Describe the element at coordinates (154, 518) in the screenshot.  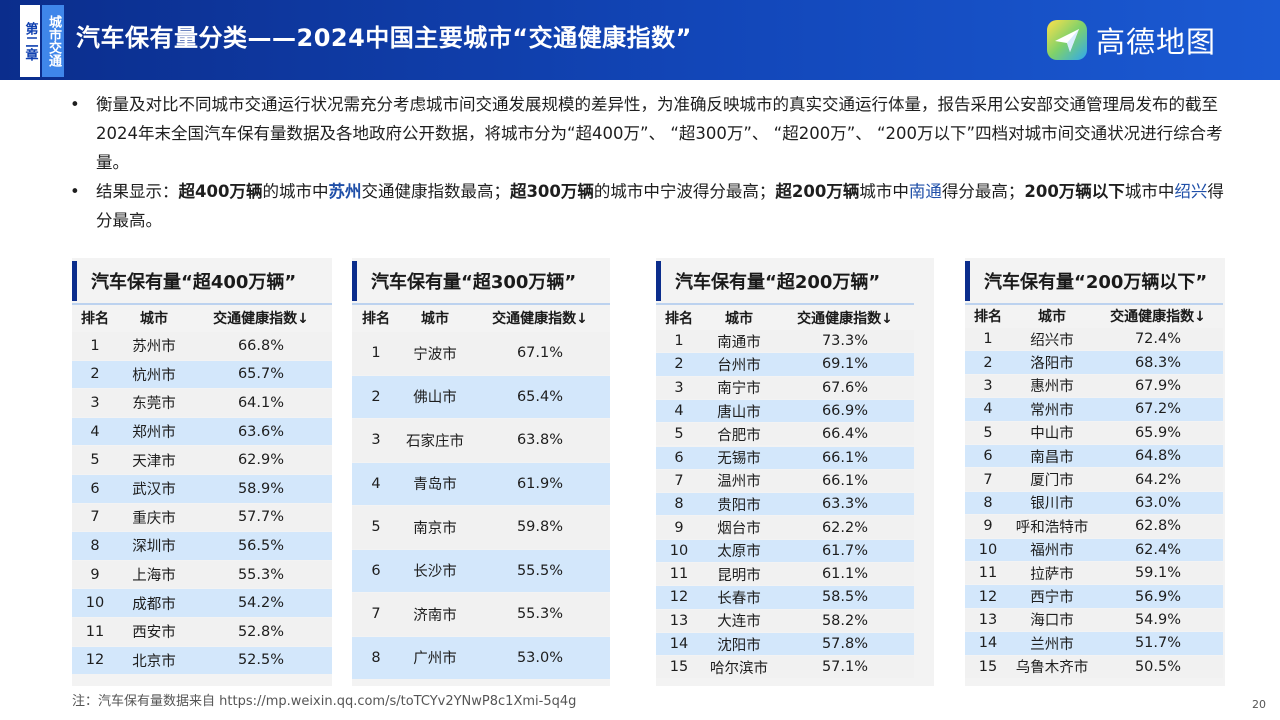
I see `city-cell: 重庆市` at that location.